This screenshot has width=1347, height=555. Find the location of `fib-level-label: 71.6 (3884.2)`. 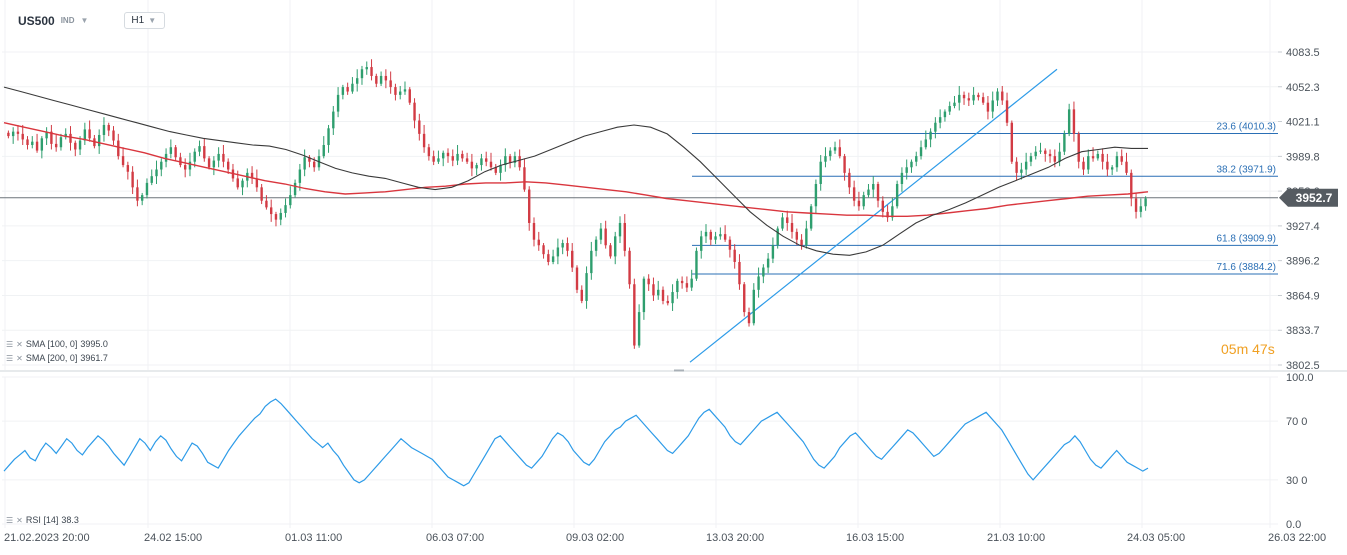

fib-level-label: 71.6 (3884.2) is located at coordinates (1247, 267).